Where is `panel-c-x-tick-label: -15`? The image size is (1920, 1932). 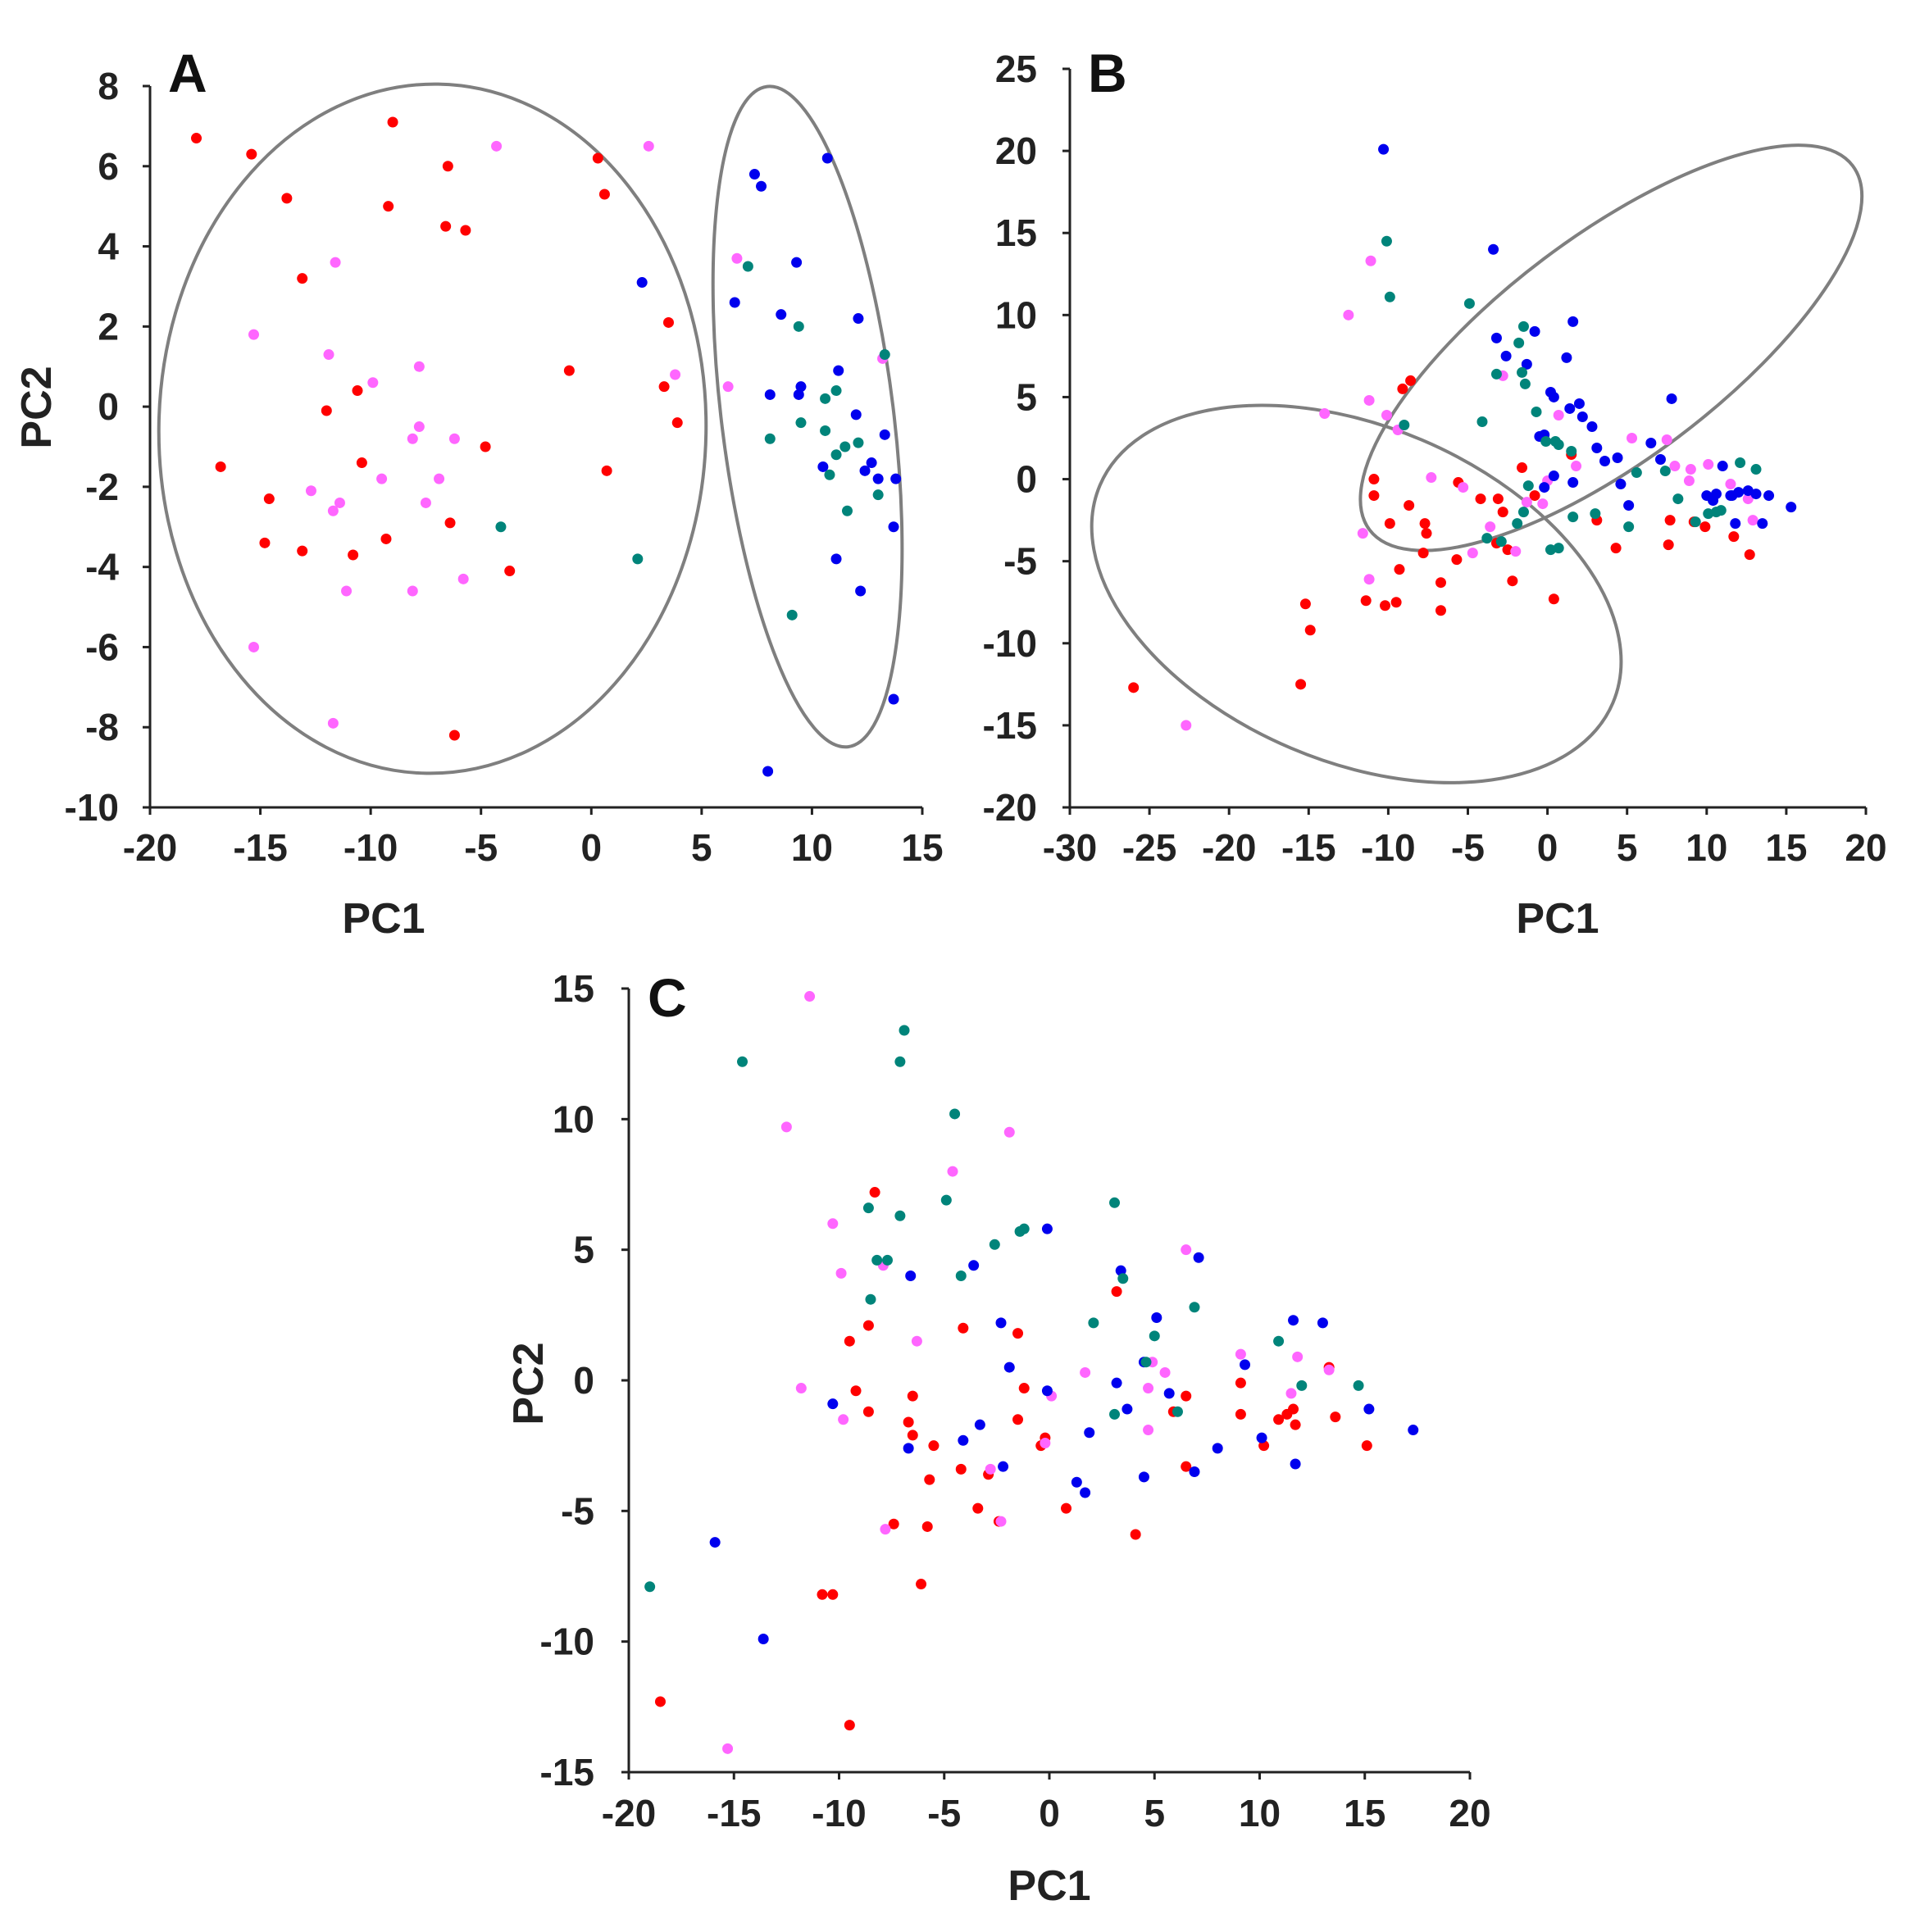
panel-c-x-tick-label: -15 is located at coordinates (734, 1813).